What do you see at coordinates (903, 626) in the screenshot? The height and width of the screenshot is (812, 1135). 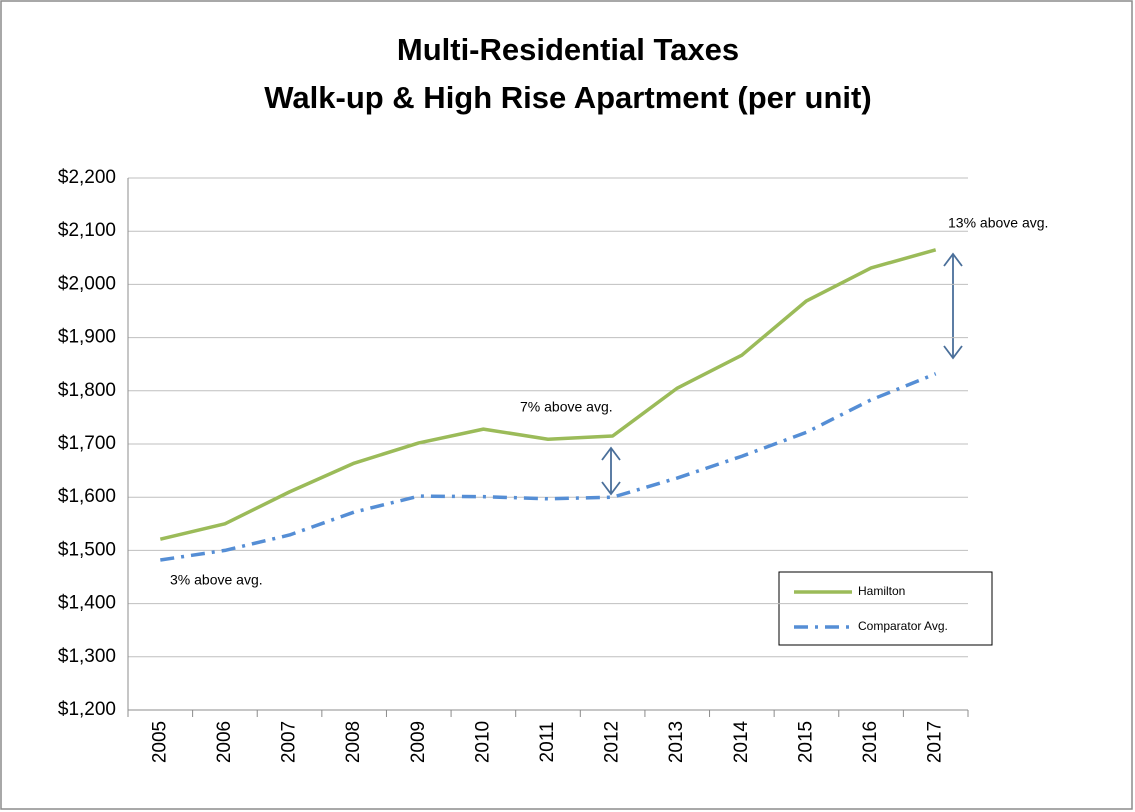 I see `legend-label: Comparator Avg.` at bounding box center [903, 626].